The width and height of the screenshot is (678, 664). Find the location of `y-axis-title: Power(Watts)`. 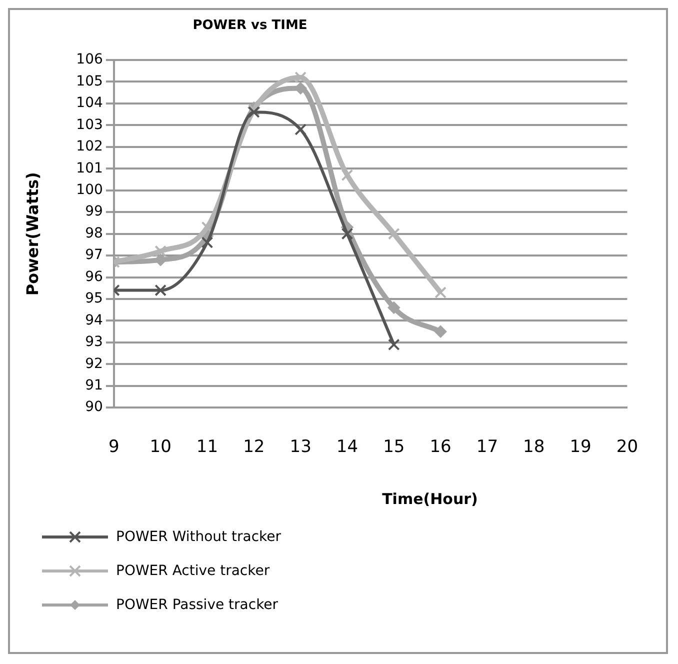

y-axis-title: Power(Watts) is located at coordinates (32, 234).